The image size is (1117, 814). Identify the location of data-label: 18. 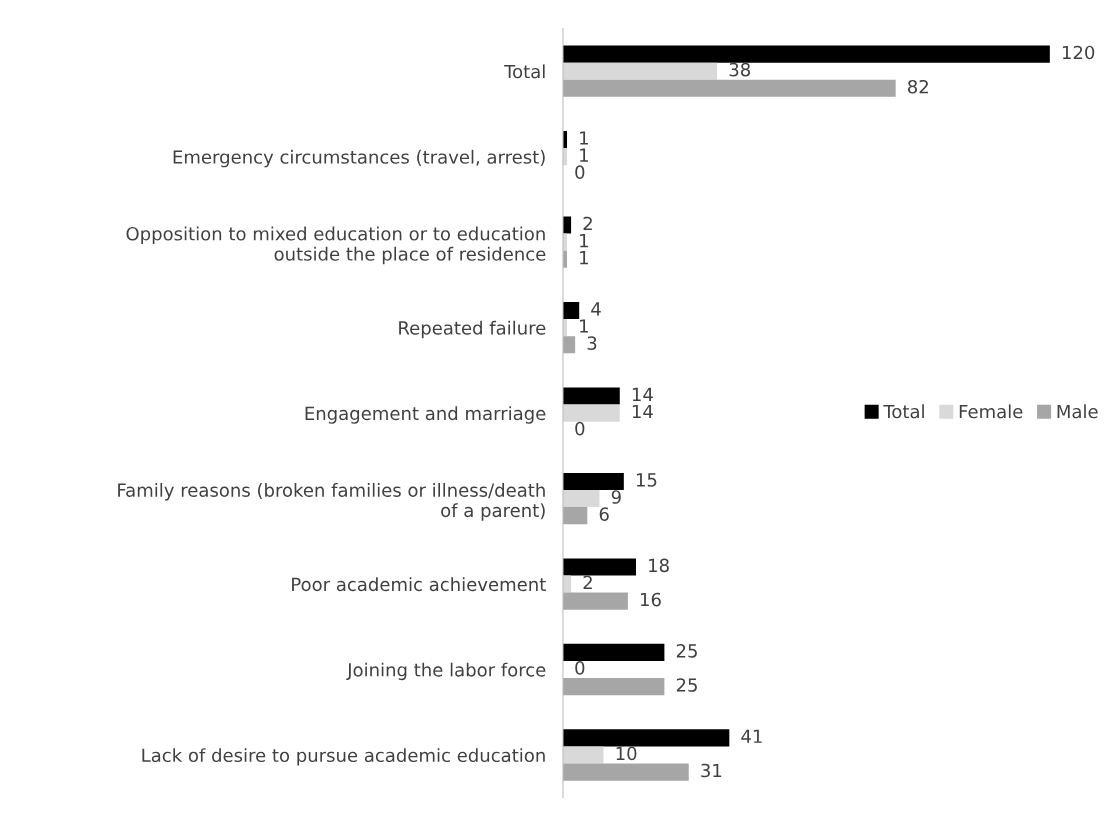
(659, 565).